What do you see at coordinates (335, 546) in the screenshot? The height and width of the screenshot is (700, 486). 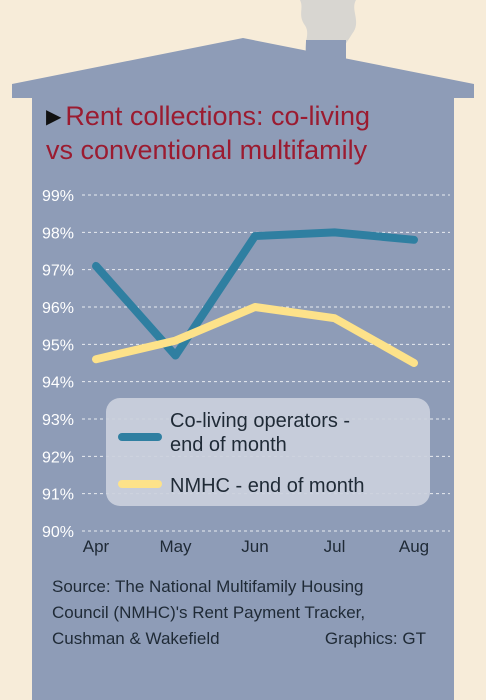 I see `x-tick-label: Jul` at bounding box center [335, 546].